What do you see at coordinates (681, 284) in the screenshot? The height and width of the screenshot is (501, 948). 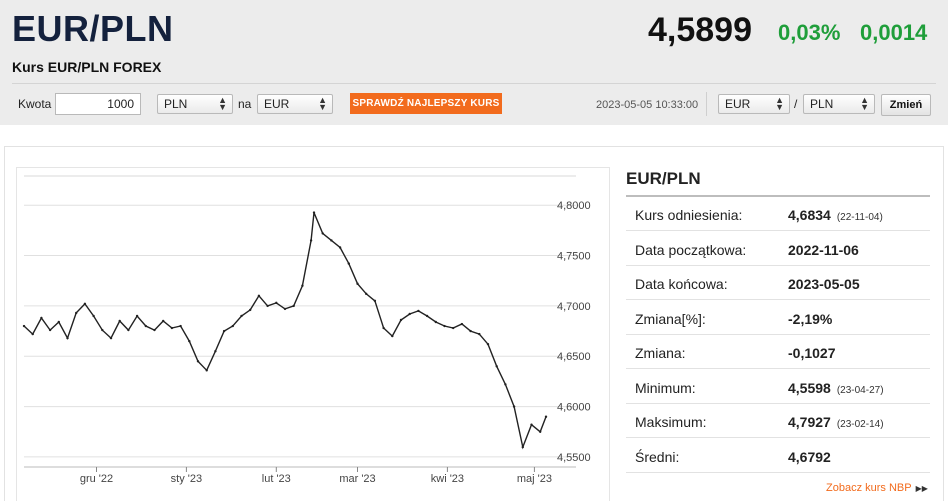 I see `stats-label: Data końcowa:` at bounding box center [681, 284].